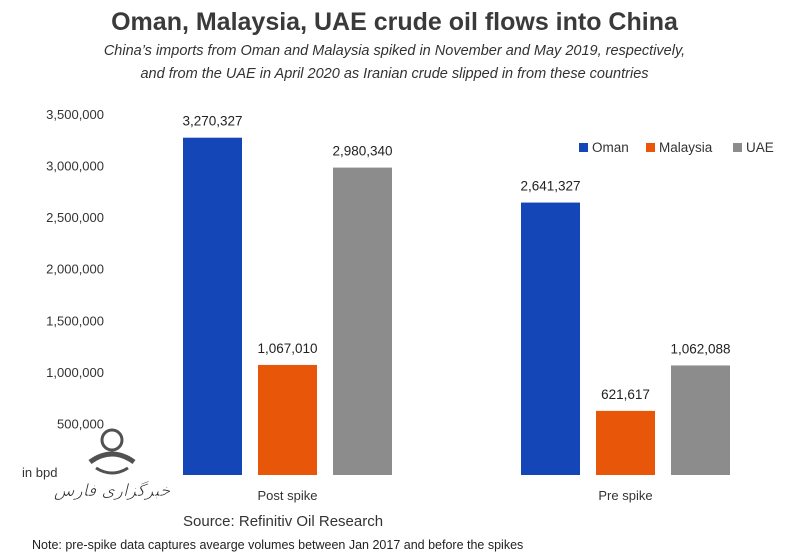 The height and width of the screenshot is (557, 789). Describe the element at coordinates (80, 423) in the screenshot. I see `y-tick-label: 500,000` at that location.